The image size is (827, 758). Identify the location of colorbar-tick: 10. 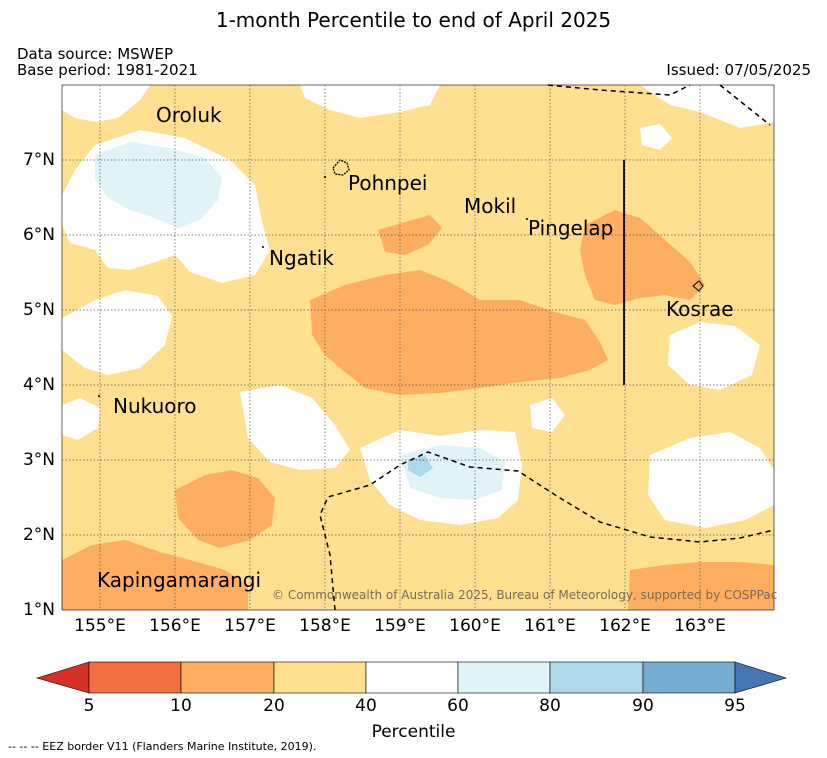
(181, 706).